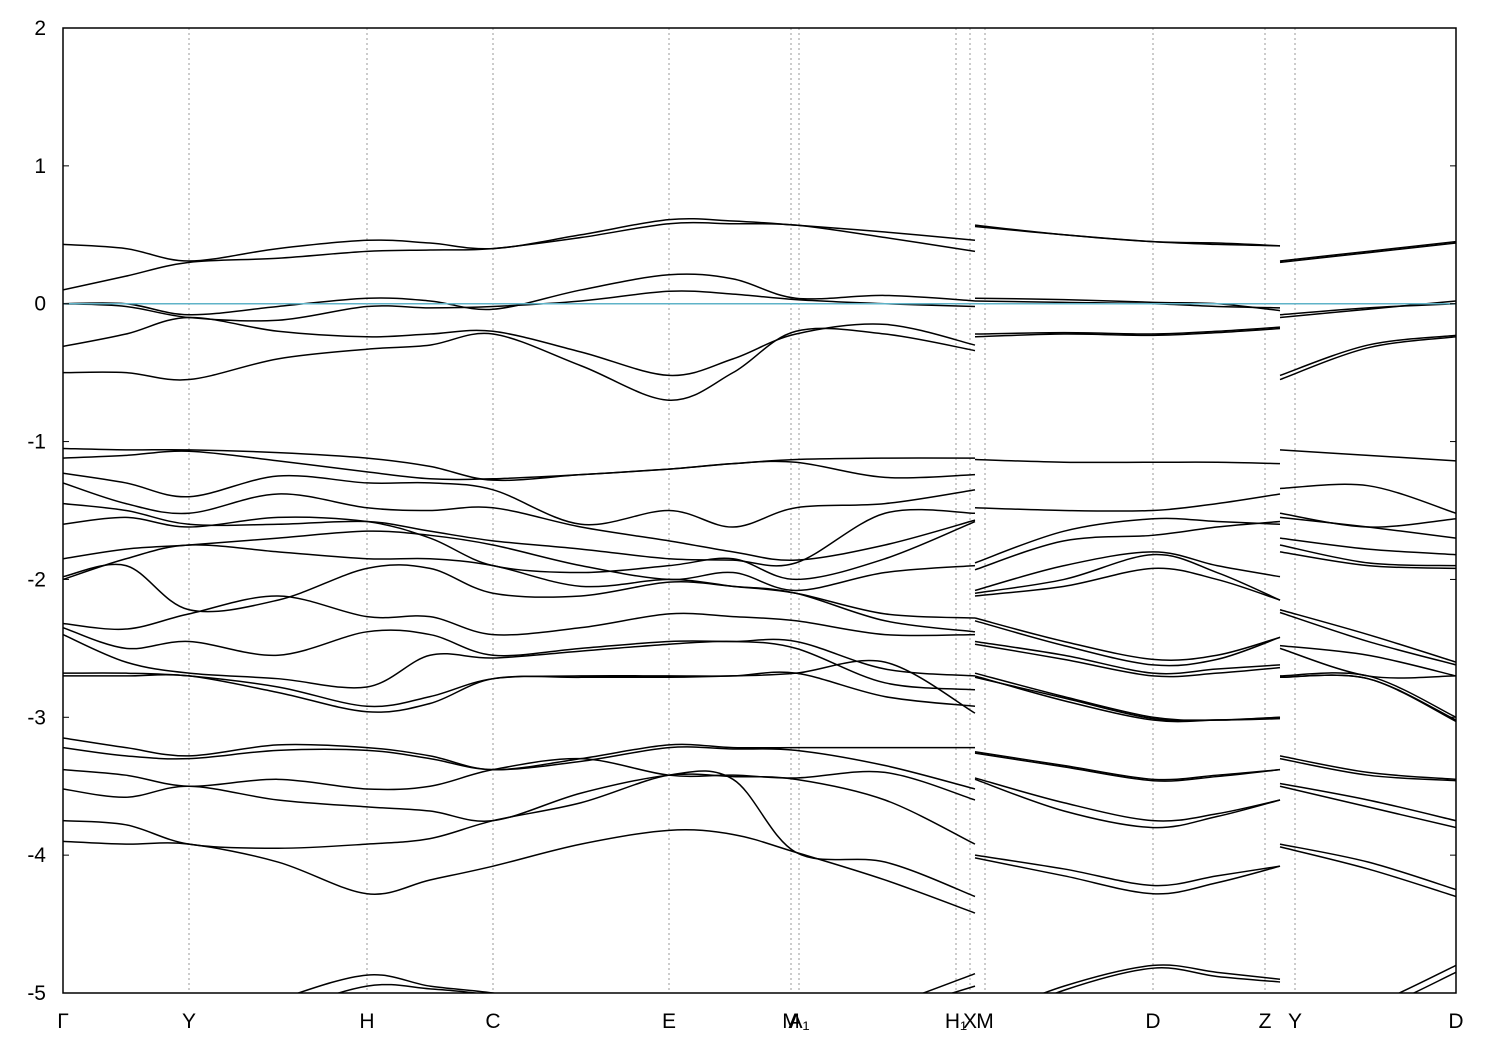 The width and height of the screenshot is (1500, 1050). Describe the element at coordinates (40, 304) in the screenshot. I see `y-tick-label: 0` at that location.